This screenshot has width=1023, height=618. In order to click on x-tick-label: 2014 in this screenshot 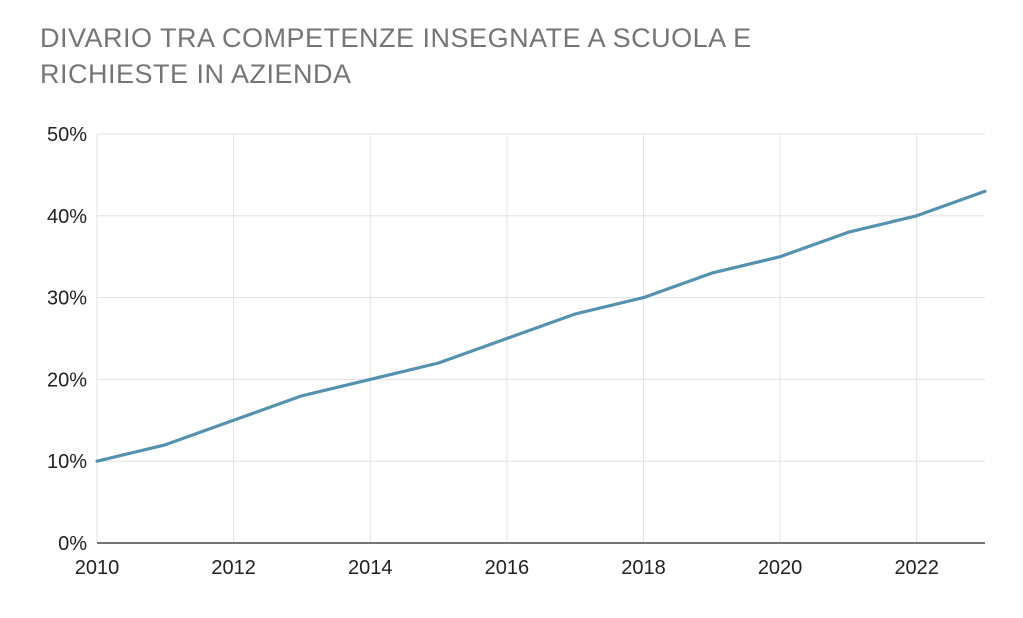, I will do `click(370, 568)`.